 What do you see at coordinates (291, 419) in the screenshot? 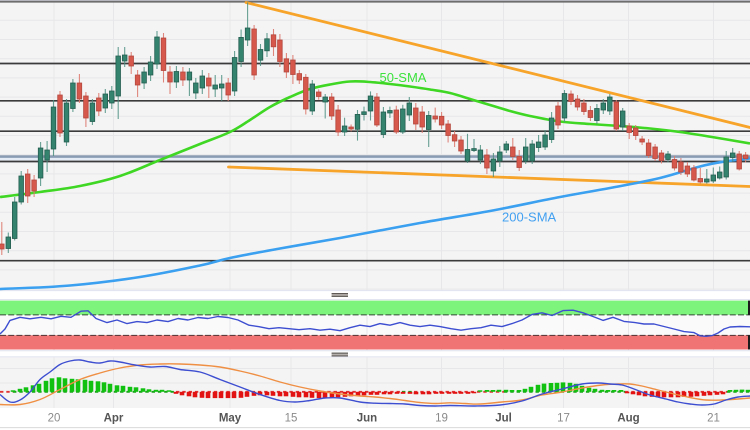
I see `svg-text: 15` at bounding box center [291, 419].